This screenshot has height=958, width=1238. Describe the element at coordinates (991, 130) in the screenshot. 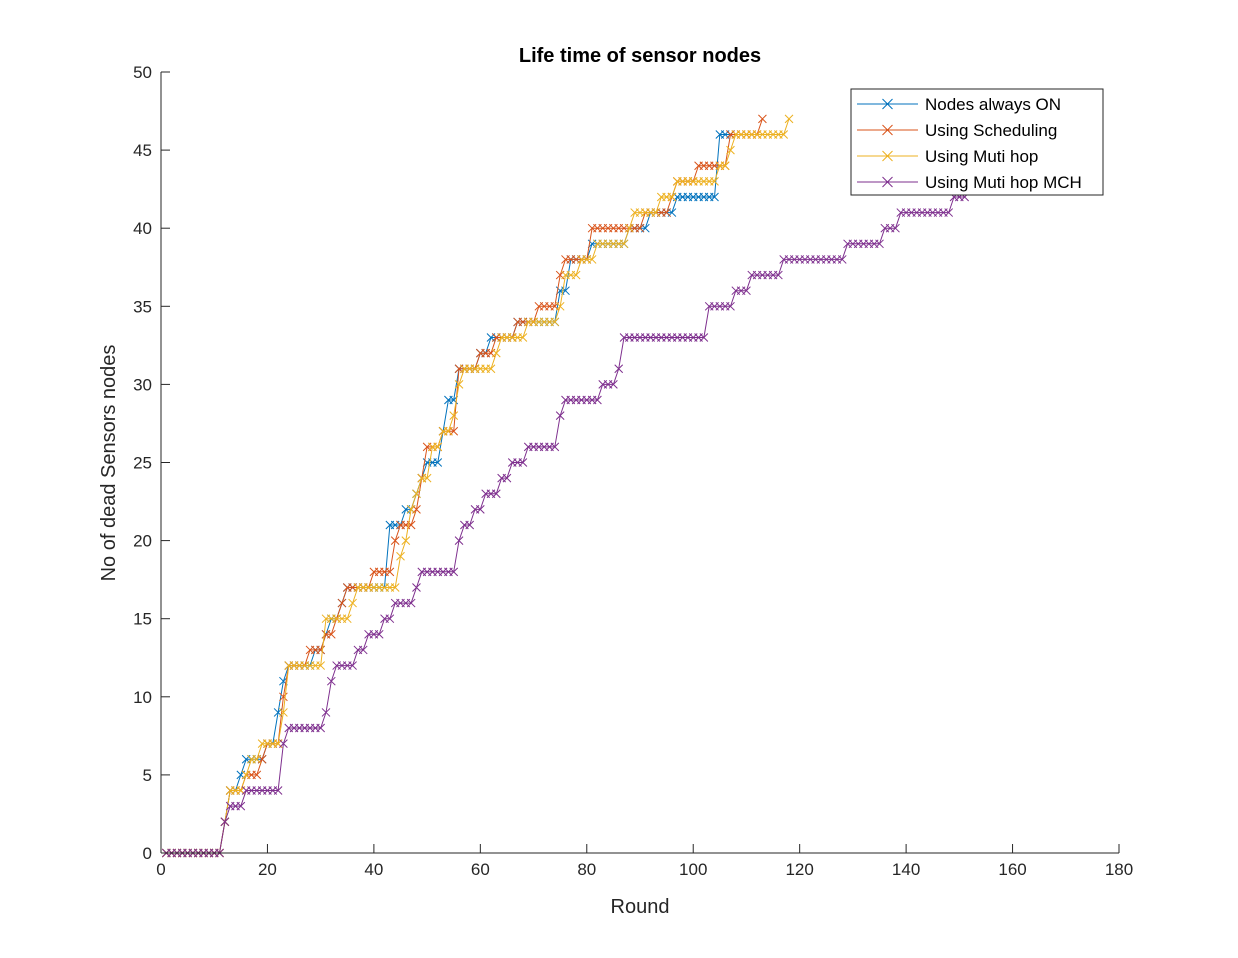

I see `legend-label: Using Scheduling` at that location.